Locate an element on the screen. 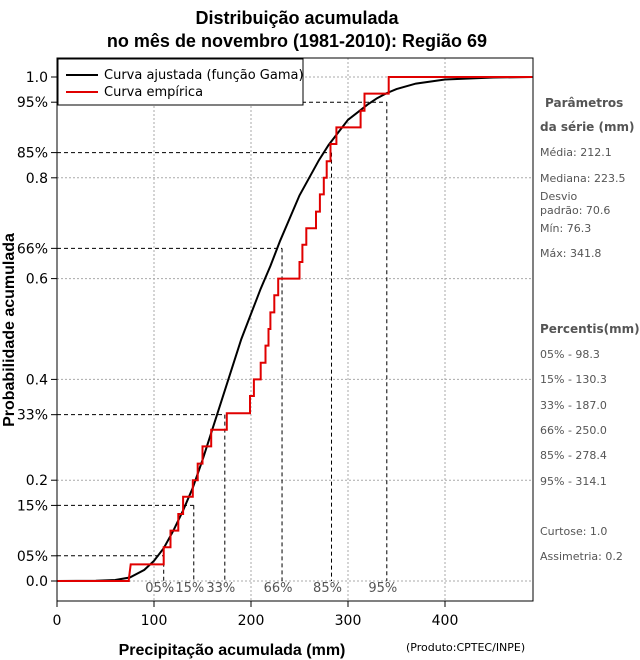 This screenshot has height=660, width=640. percentis-heading: Percentis(mm) is located at coordinates (590, 329).